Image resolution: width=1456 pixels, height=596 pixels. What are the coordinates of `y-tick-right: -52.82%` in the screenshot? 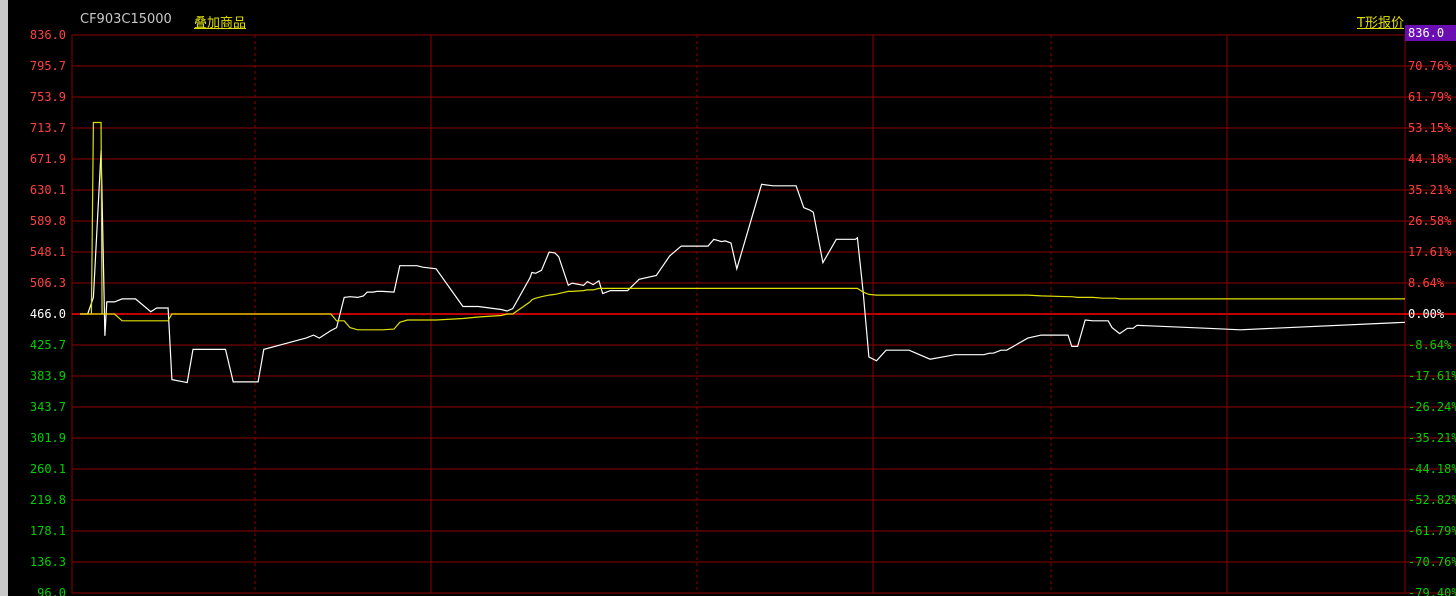 It's located at (1432, 500).